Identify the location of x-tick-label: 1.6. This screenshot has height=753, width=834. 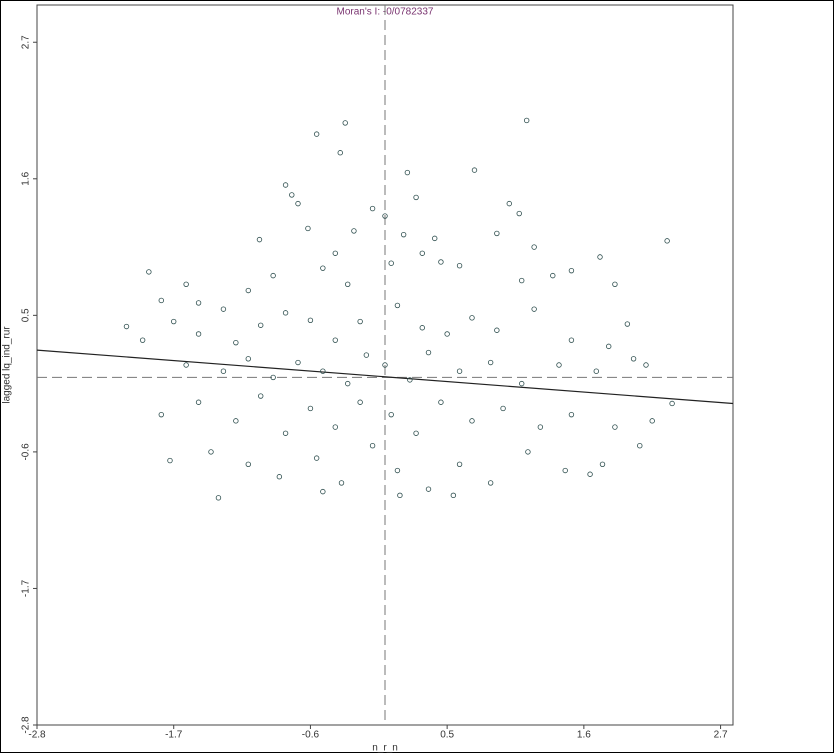
(584, 735).